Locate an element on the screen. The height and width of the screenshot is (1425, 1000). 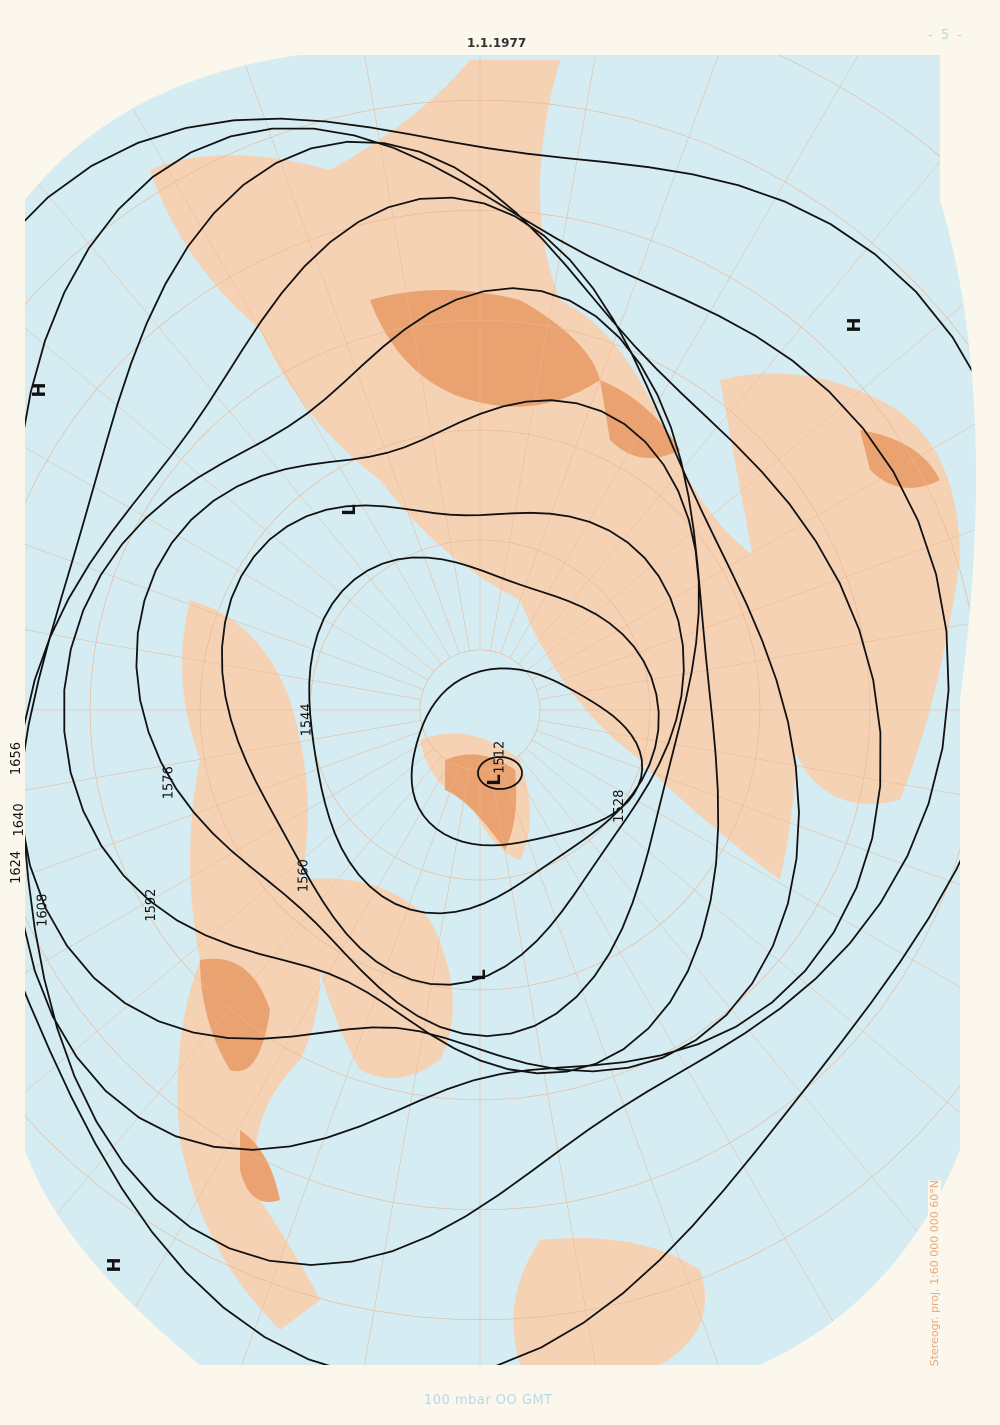
contour-label: 1512 is located at coordinates (500, 757).